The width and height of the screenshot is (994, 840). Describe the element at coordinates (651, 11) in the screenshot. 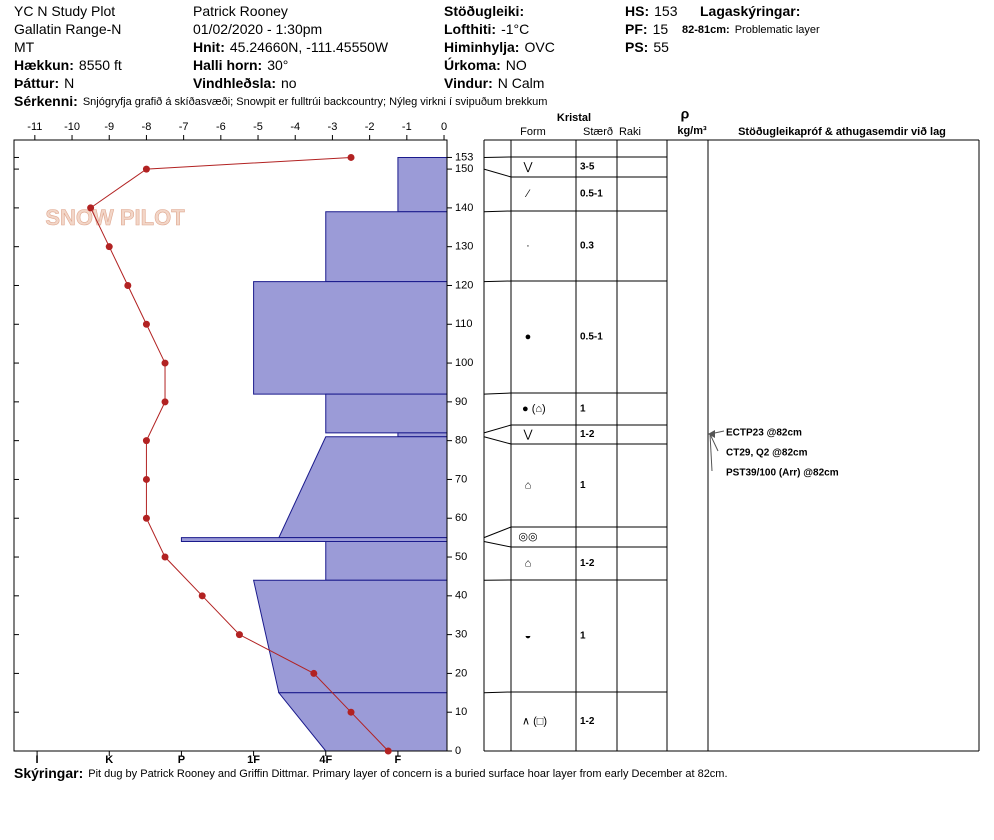

I see `field: HS: 153` at that location.